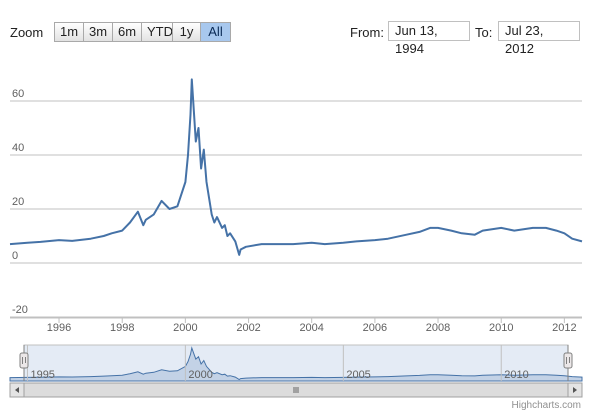 This screenshot has height=415, width=589. I want to click on scrollbar-left-arrow-button, so click(17, 390).